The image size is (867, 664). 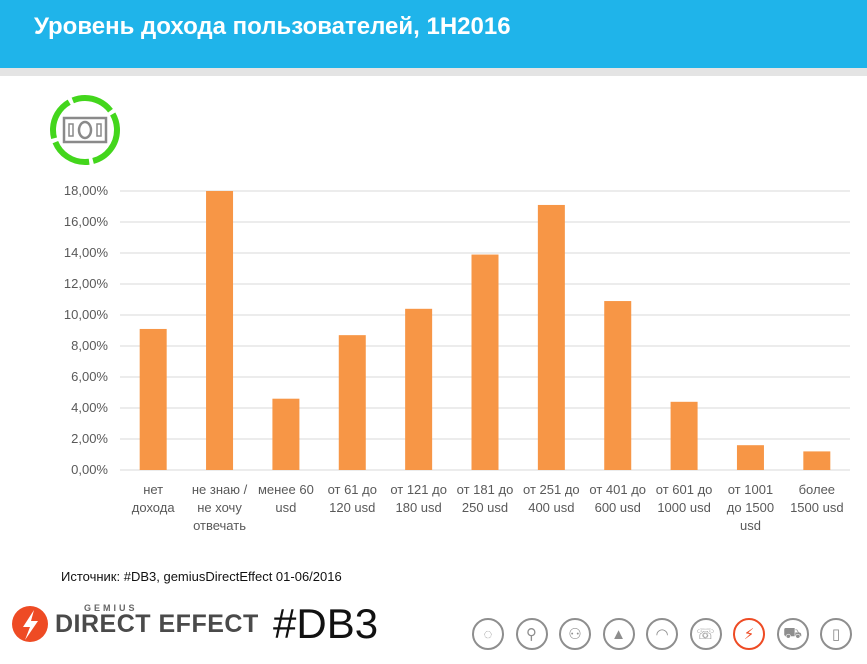 What do you see at coordinates (749, 634) in the screenshot?
I see `lightning-icon: ⚡` at bounding box center [749, 634].